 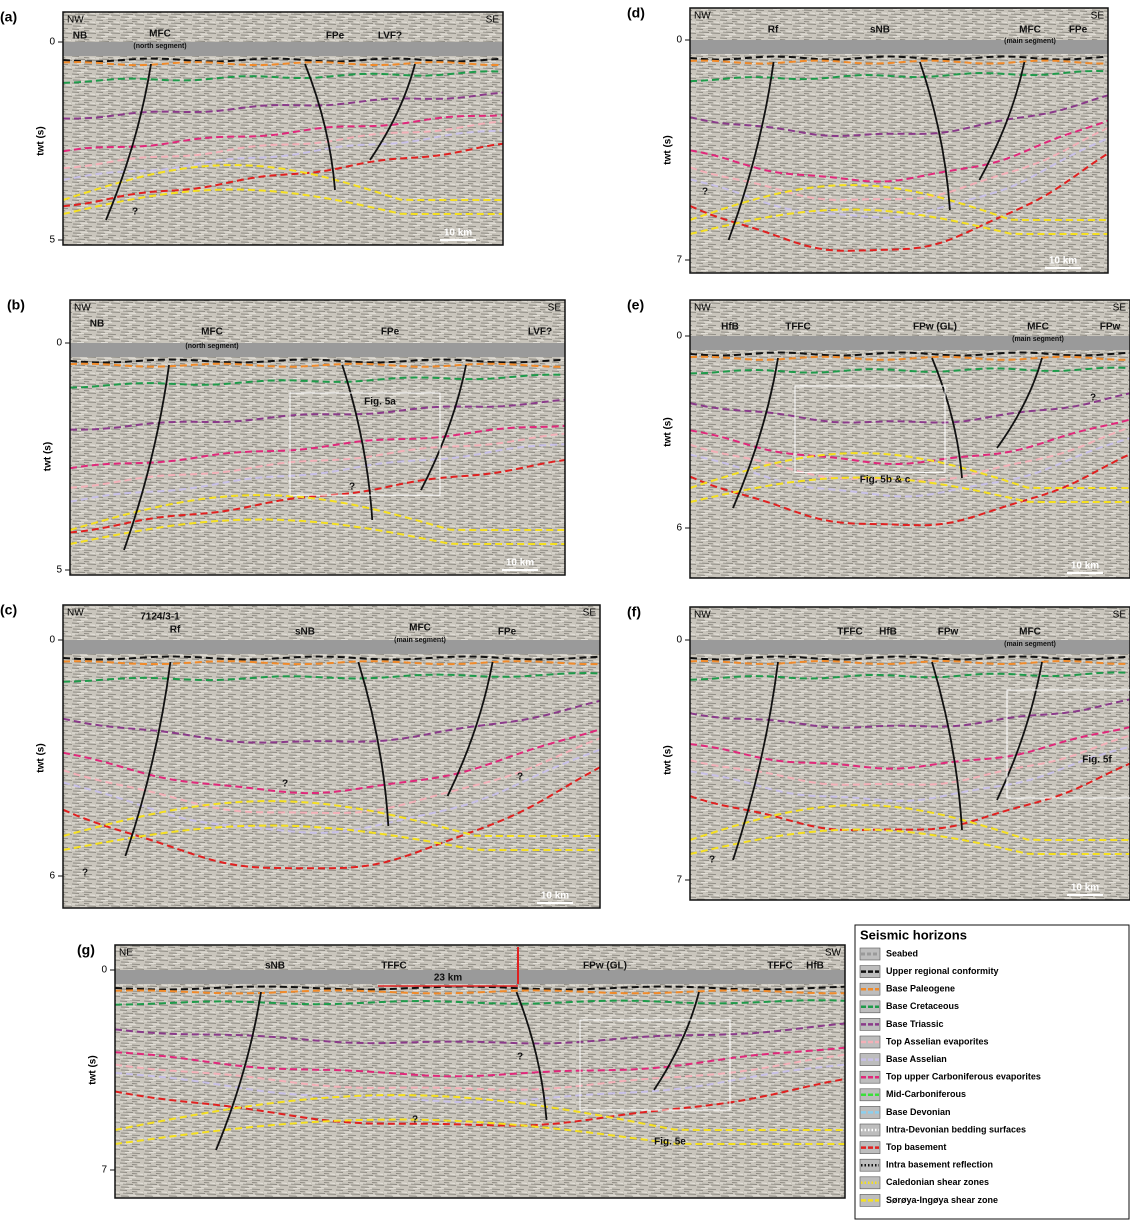 What do you see at coordinates (8, 17) in the screenshot?
I see `panel-letter: (a)` at bounding box center [8, 17].